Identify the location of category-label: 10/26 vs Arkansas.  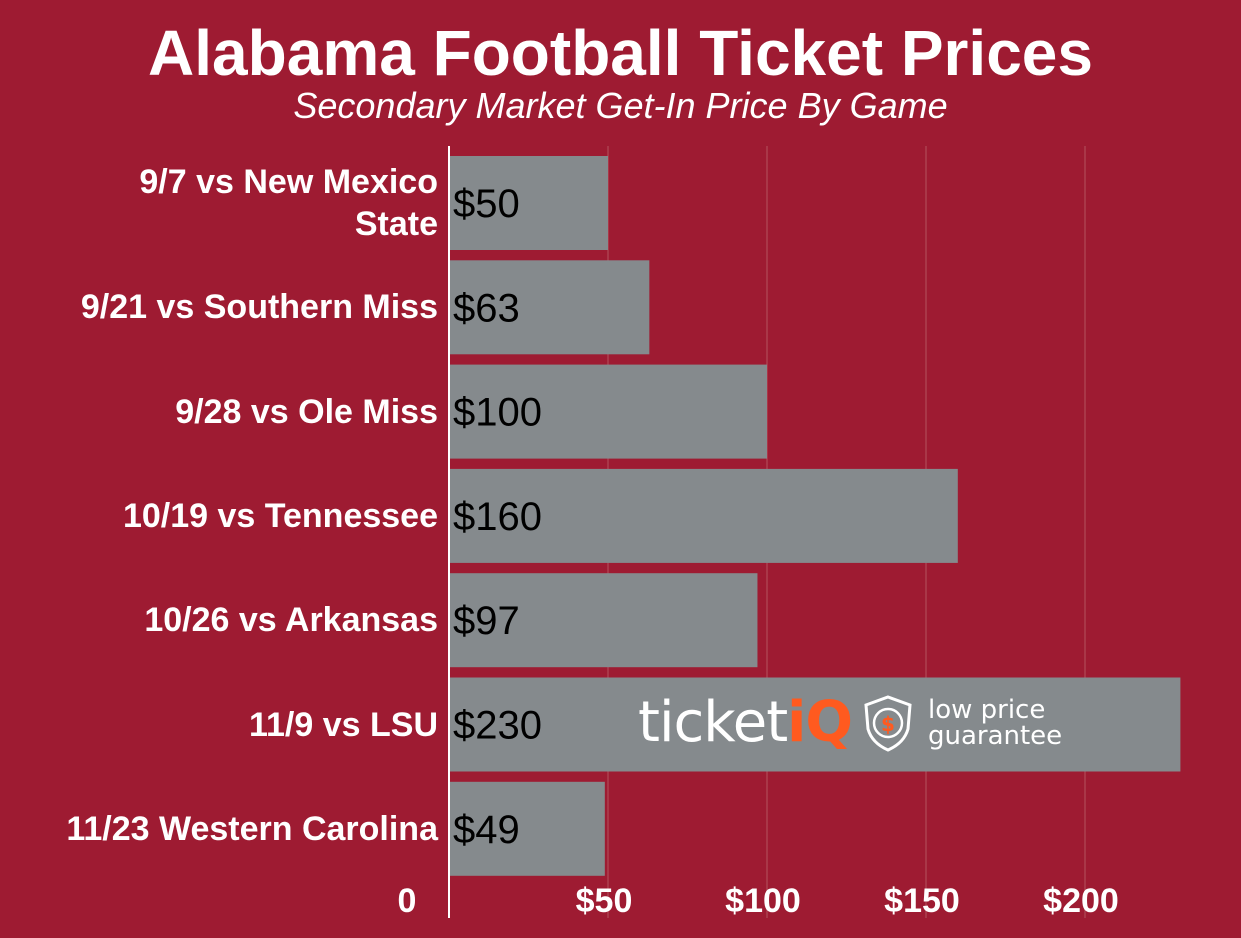
(291, 620).